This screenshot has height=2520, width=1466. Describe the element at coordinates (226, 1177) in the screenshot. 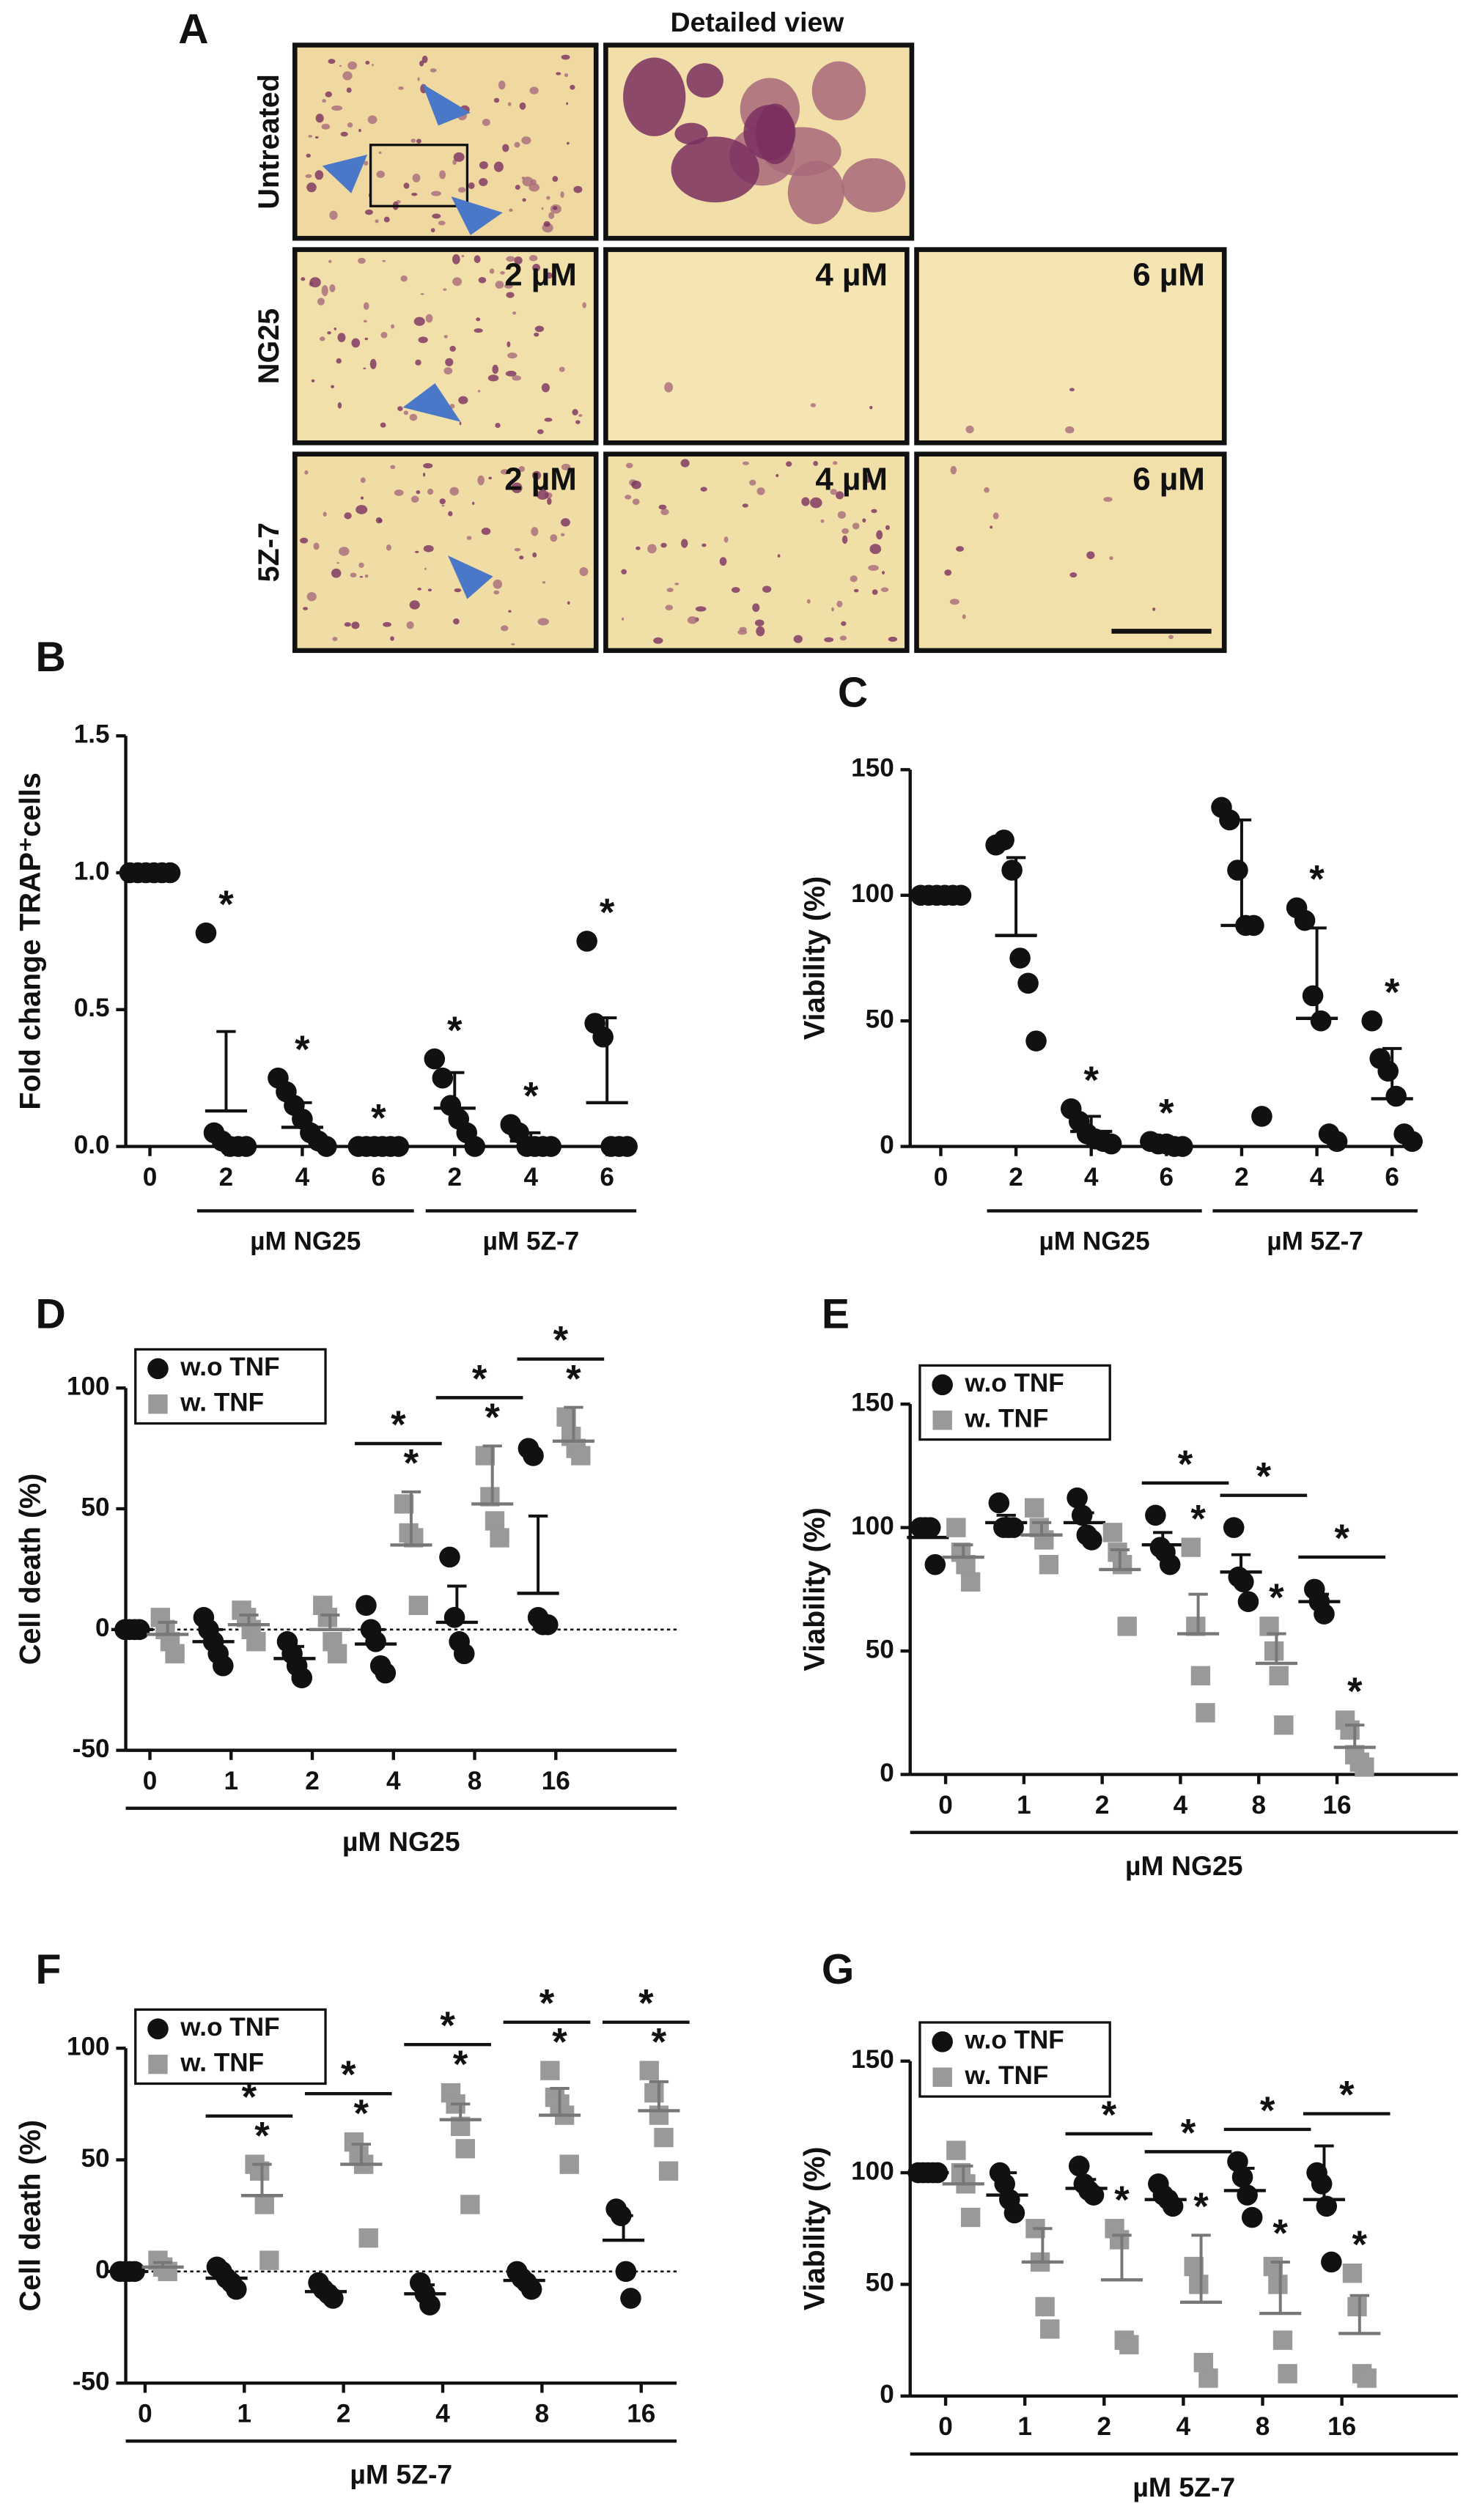

I see `x-tick-label: 2` at that location.